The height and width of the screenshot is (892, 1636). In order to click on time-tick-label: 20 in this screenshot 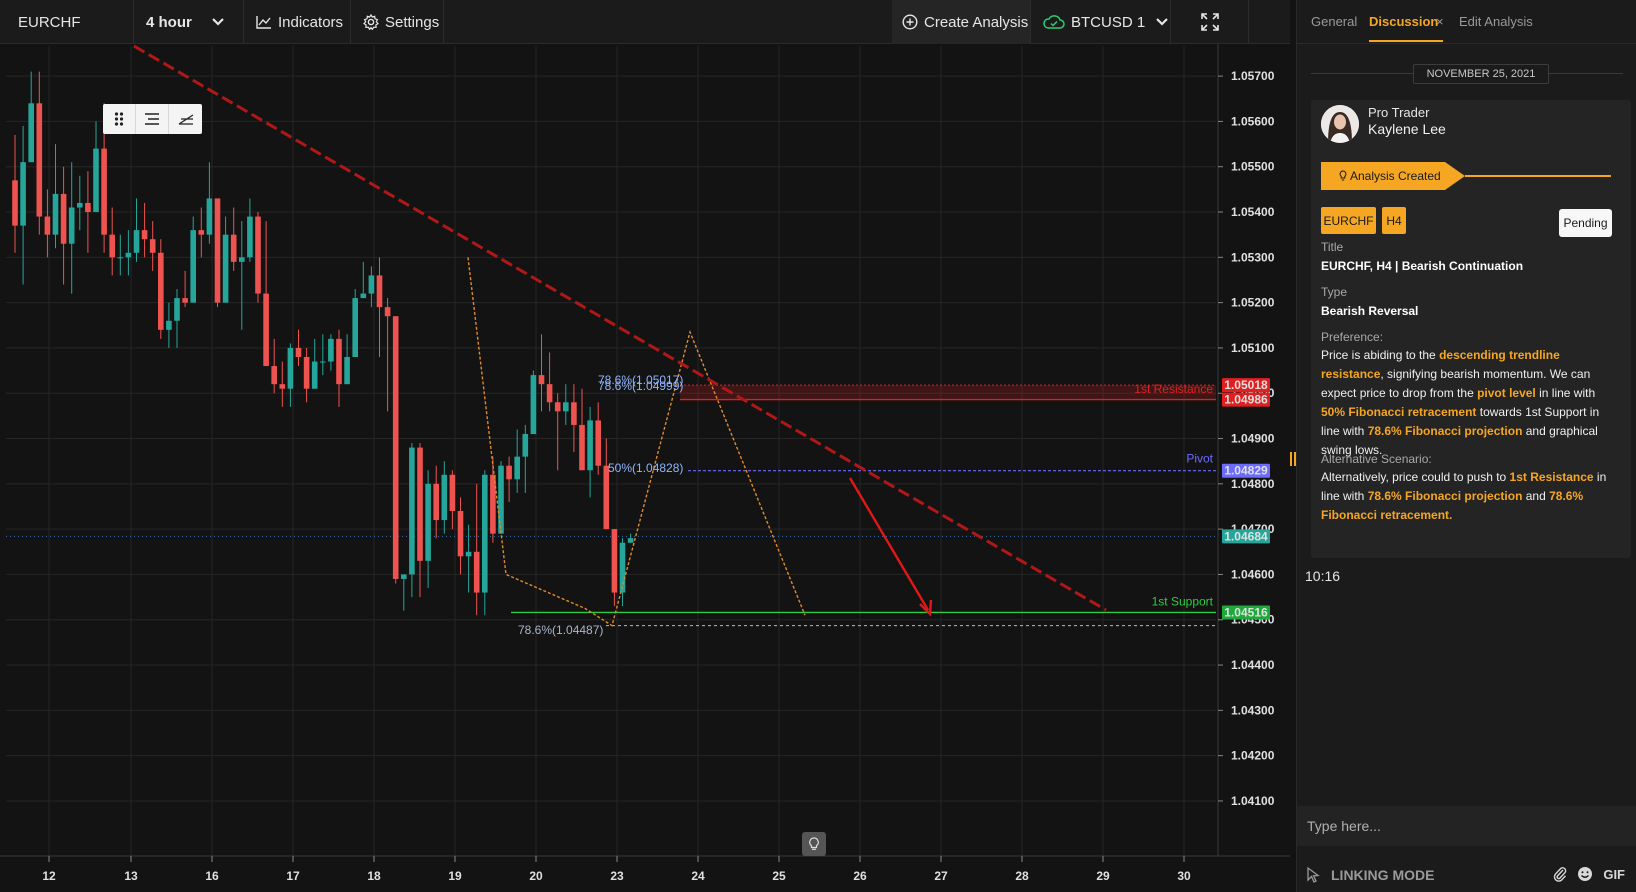, I will do `click(536, 876)`.